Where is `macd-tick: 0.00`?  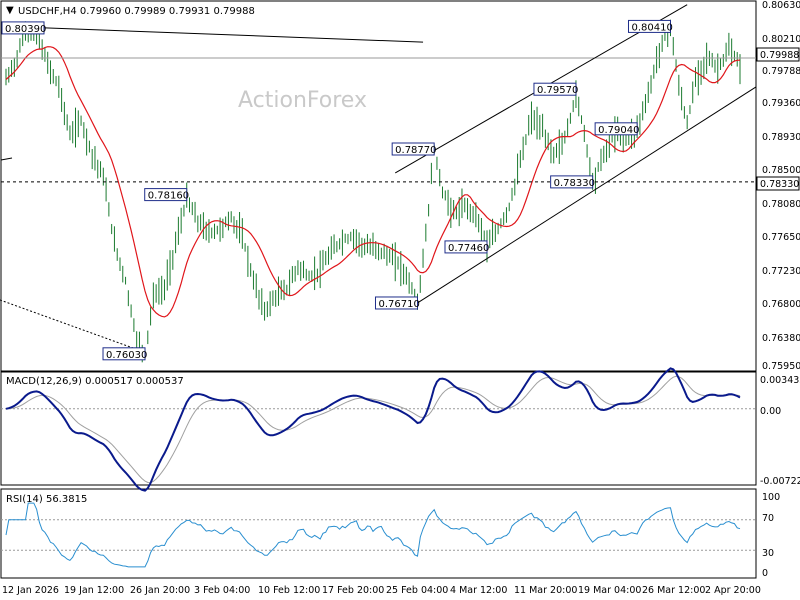 macd-tick: 0.00 is located at coordinates (770, 411).